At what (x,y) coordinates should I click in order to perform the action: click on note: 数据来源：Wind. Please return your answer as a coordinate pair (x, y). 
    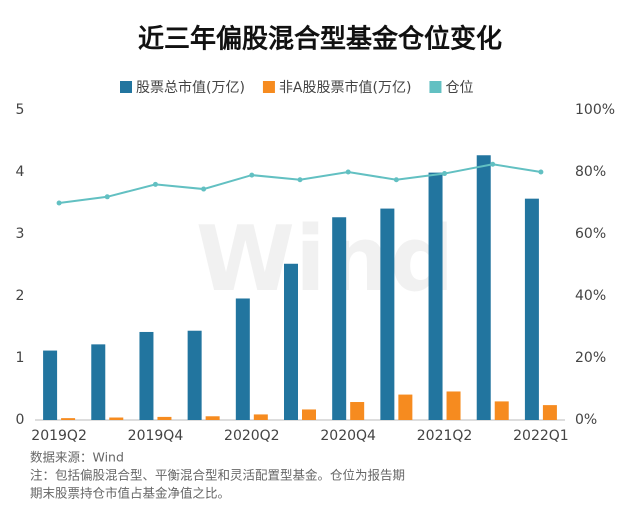
    Looking at the image, I should click on (77, 457).